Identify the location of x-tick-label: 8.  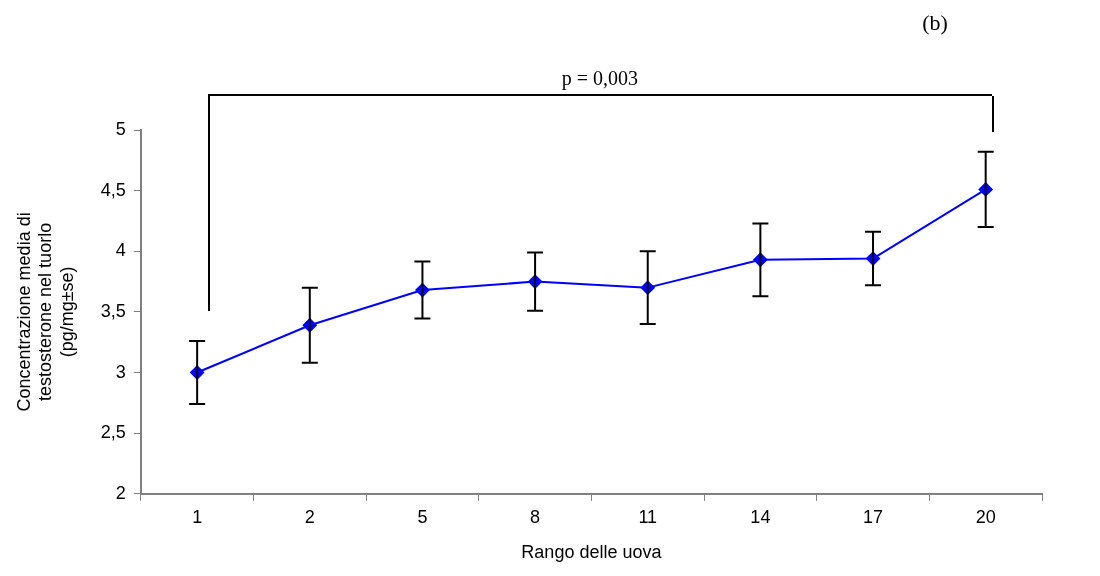
(535, 516).